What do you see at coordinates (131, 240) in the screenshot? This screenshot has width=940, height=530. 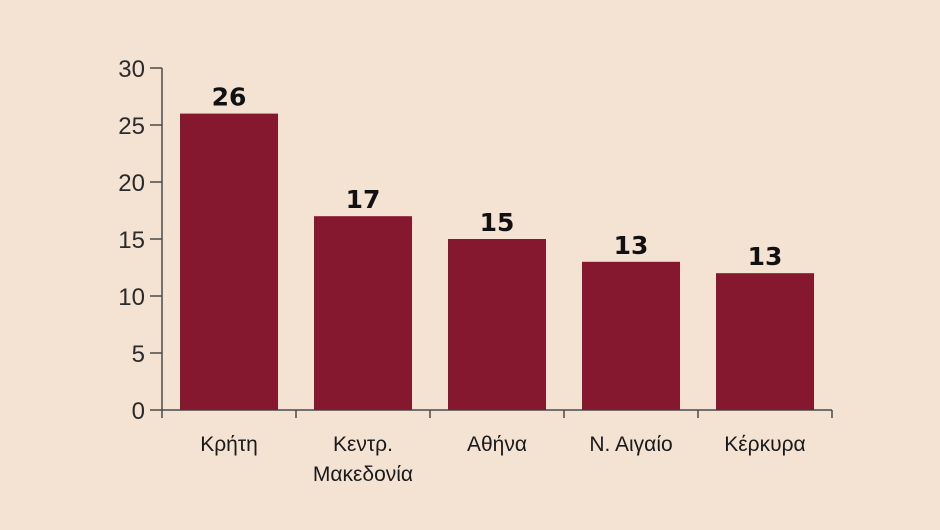 I see `y-tick-label: 15` at bounding box center [131, 240].